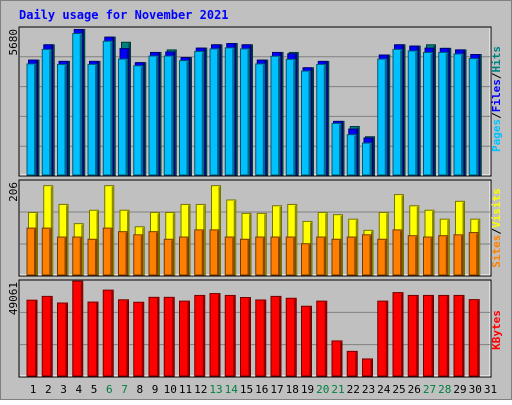 Image resolution: width=512 pixels, height=405 pixels. Describe the element at coordinates (94, 389) in the screenshot. I see `x-tick-label: 5` at that location.